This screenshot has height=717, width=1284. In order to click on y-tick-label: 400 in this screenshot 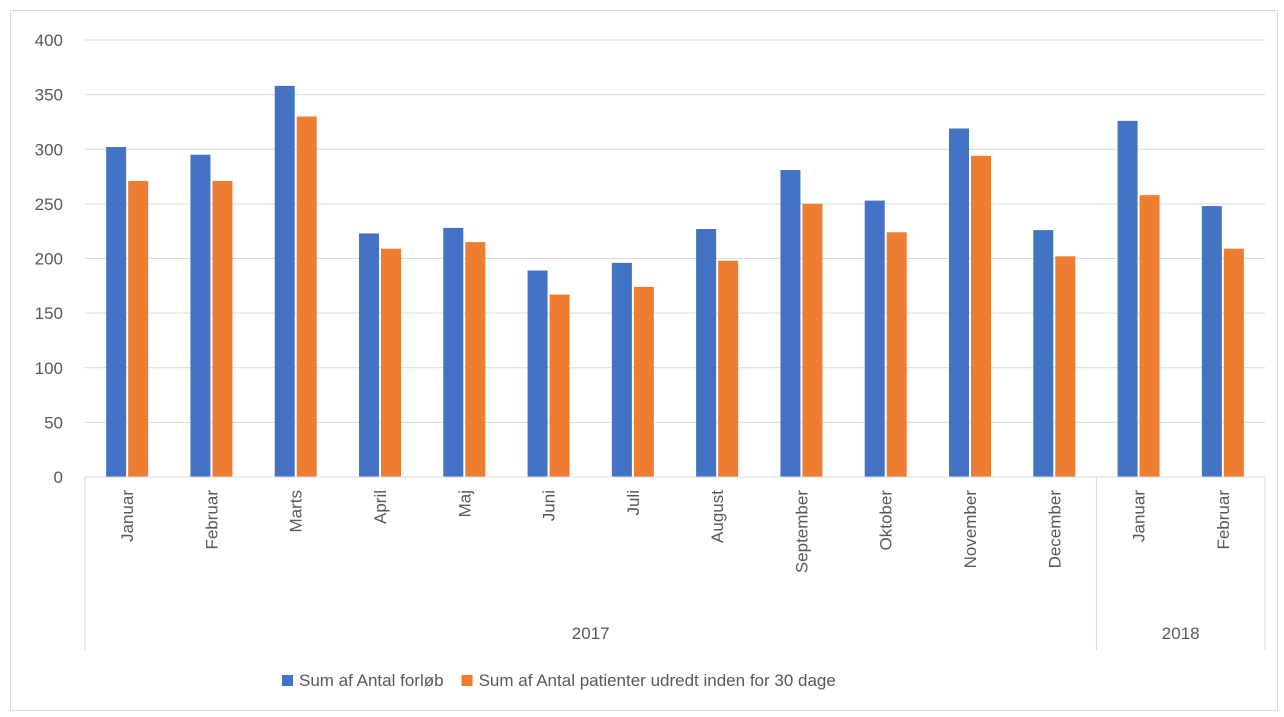, I will do `click(49, 40)`.